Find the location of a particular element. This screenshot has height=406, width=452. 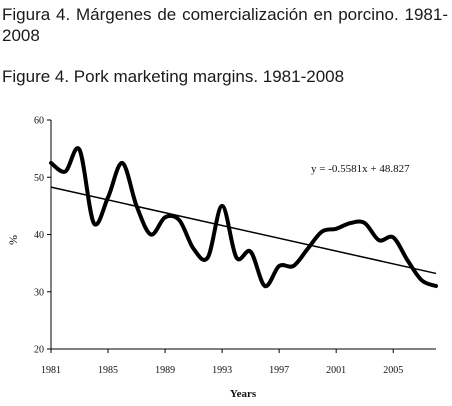

y-tick-label: 20 is located at coordinates (39, 350).